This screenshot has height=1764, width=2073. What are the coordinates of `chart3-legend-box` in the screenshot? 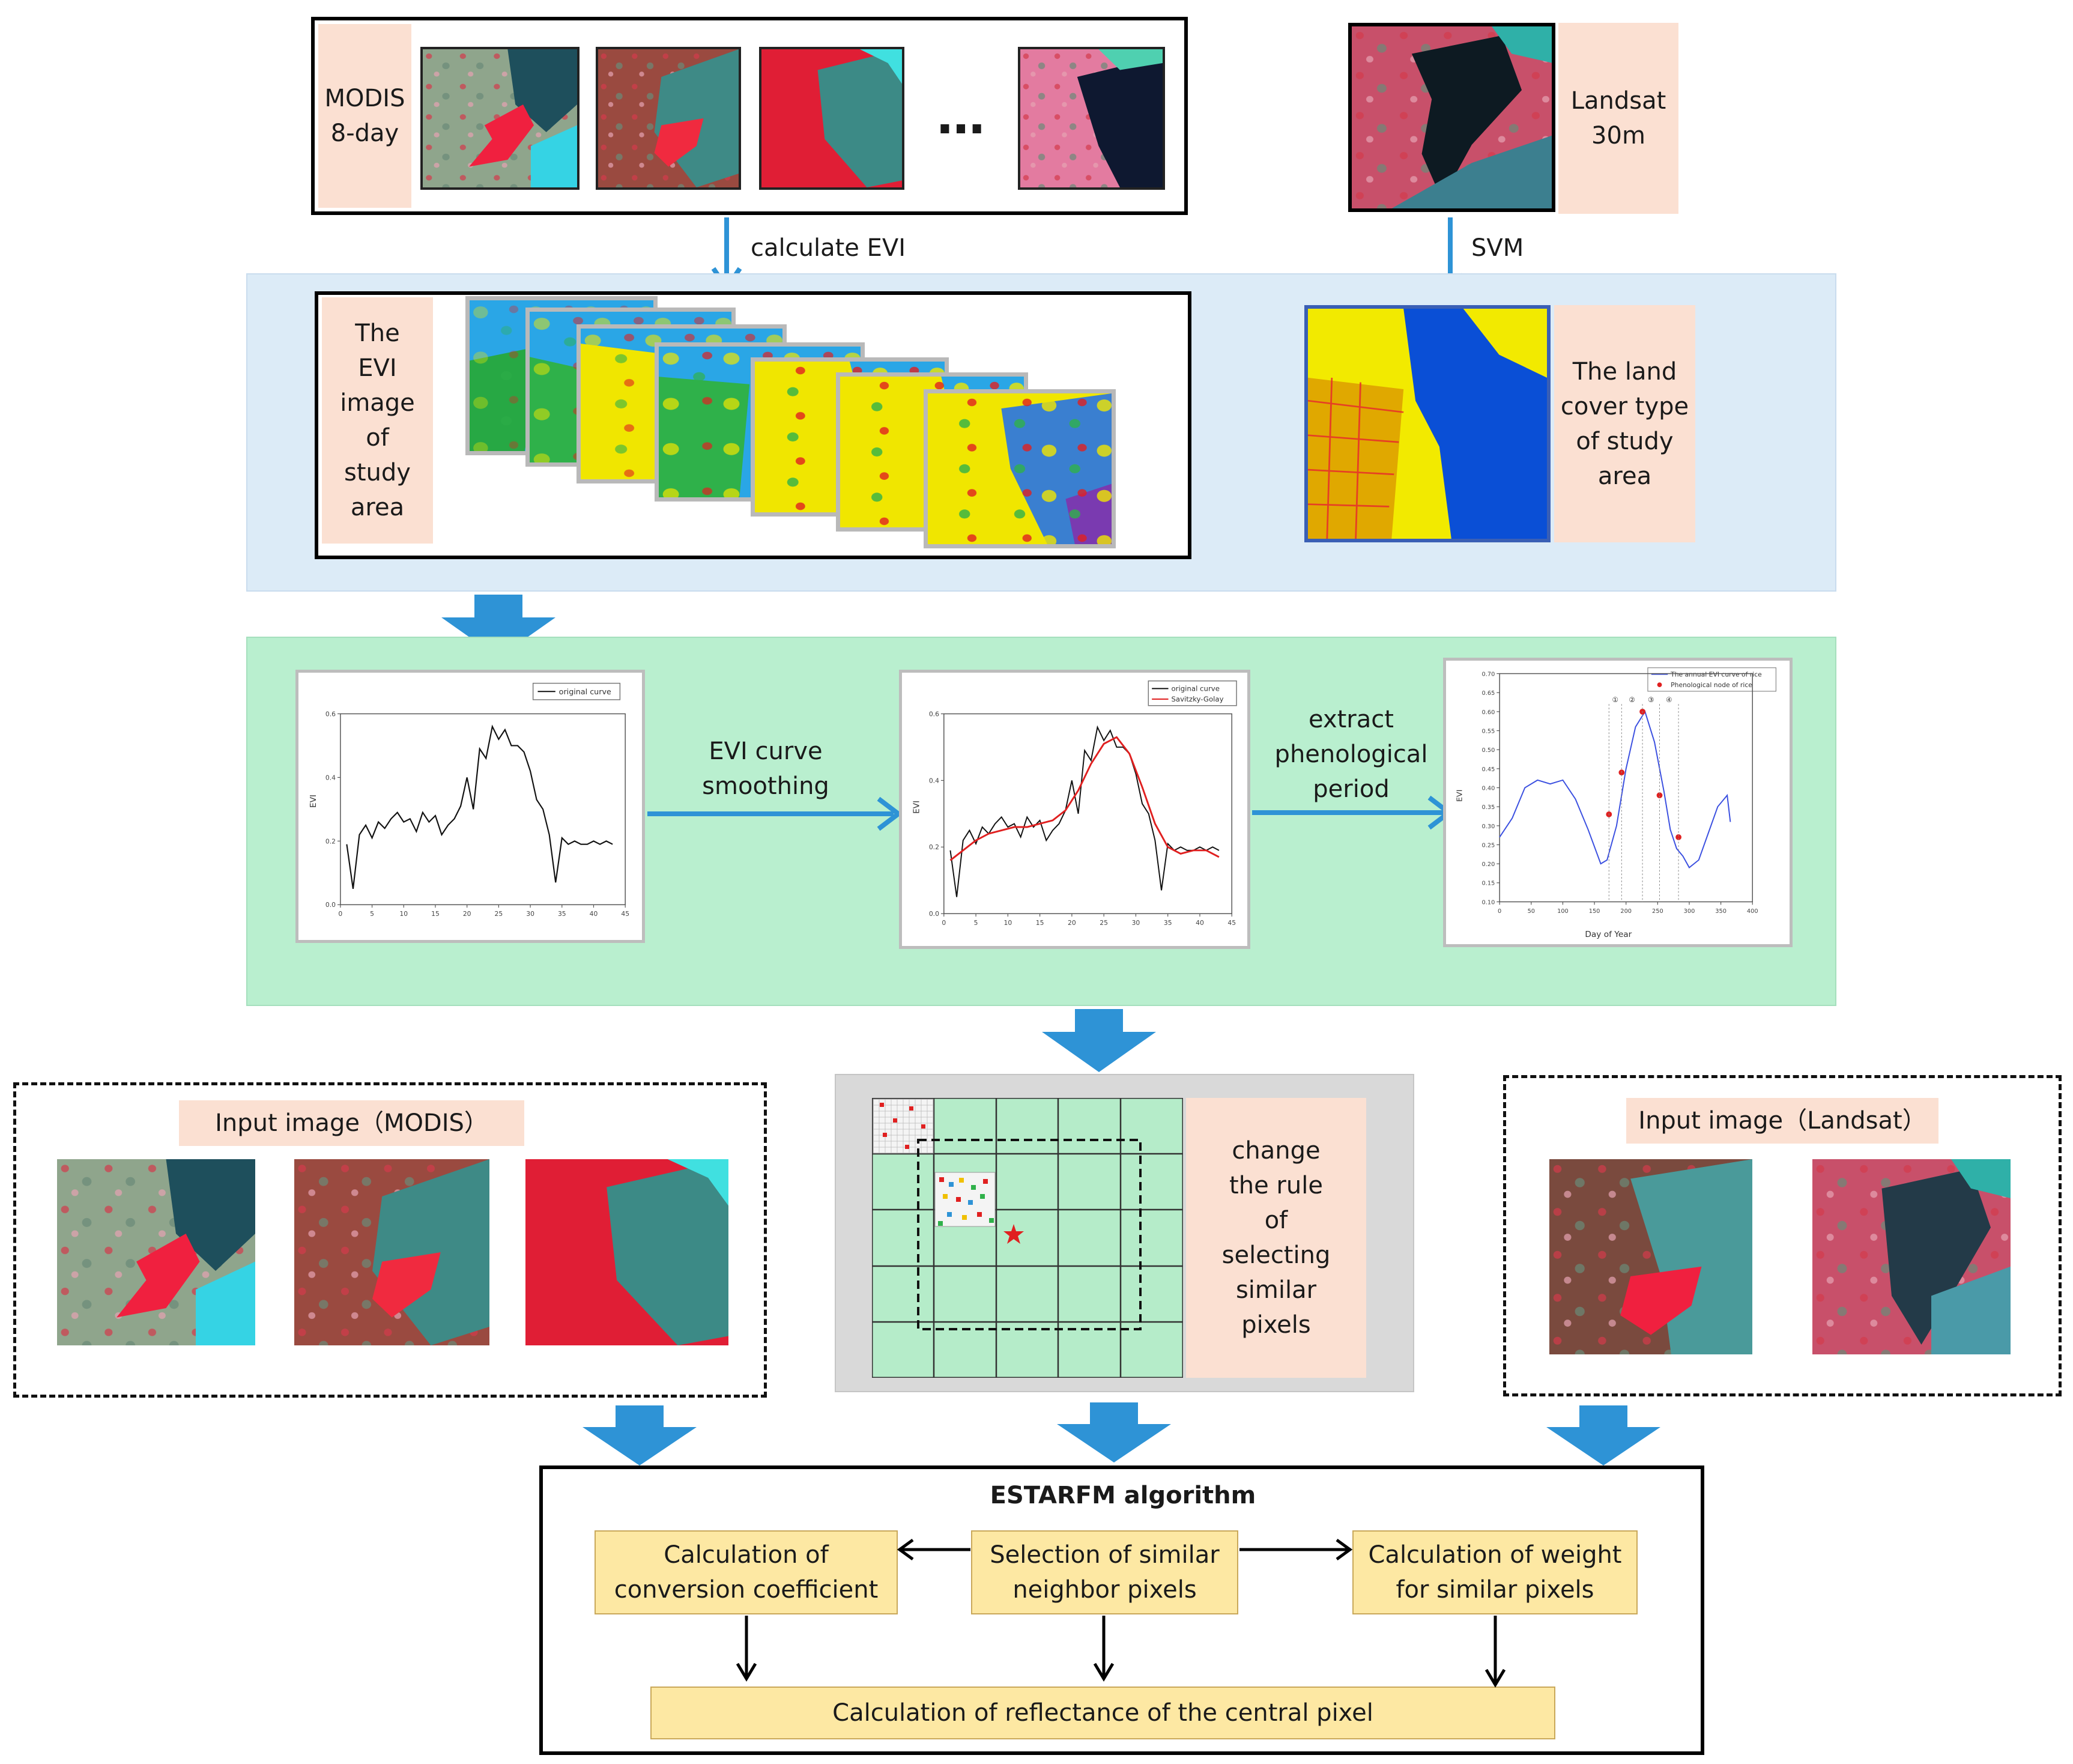 It's located at (1712, 679).